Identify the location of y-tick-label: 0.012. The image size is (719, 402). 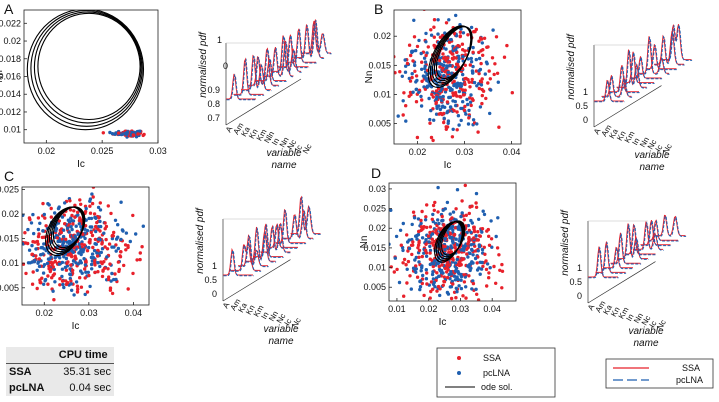
(10, 112).